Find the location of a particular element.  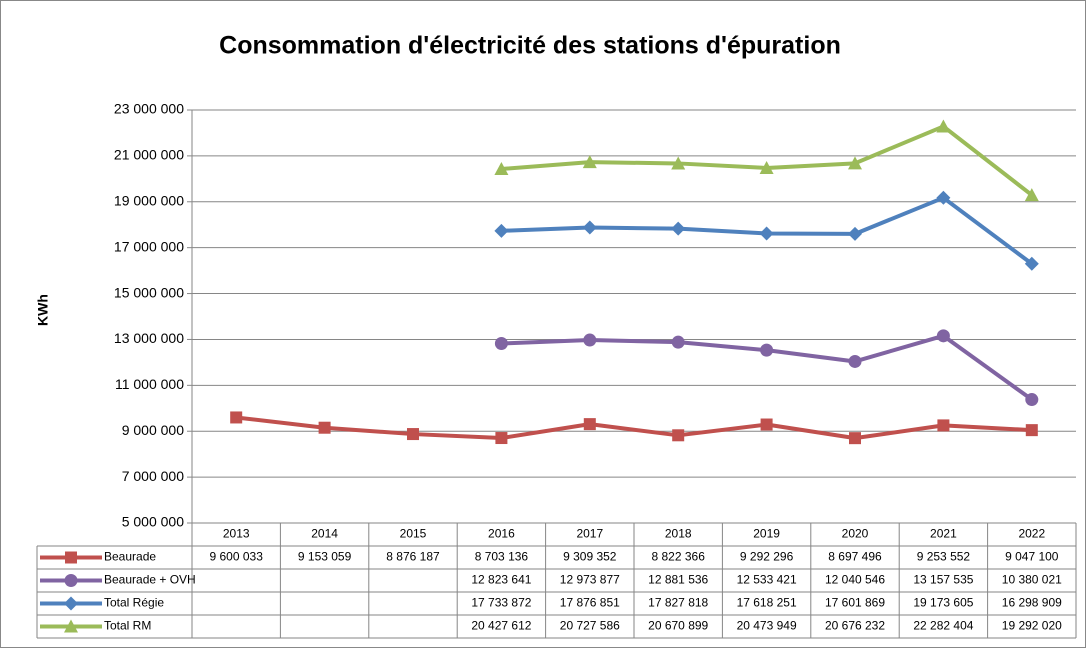

x-tick-label: 2017 is located at coordinates (589, 534).